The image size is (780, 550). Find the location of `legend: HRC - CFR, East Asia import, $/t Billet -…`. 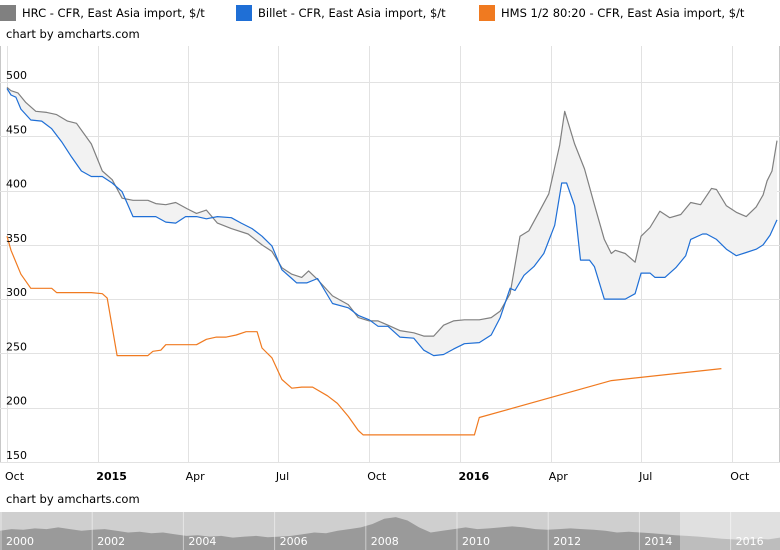

legend: HRC - CFR, East Asia import, $/t Billet -… is located at coordinates (390, 13).